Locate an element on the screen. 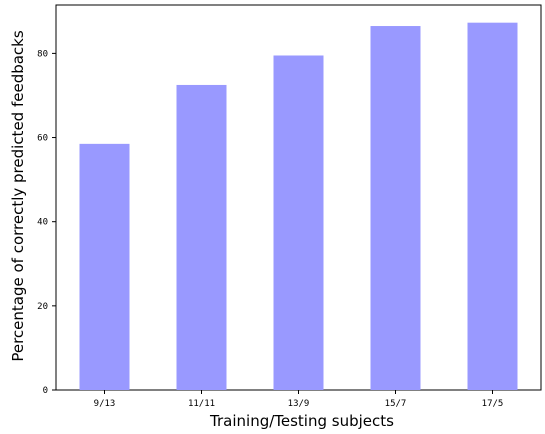  x-axis-label: Training/Testing subjects is located at coordinates (301, 421).